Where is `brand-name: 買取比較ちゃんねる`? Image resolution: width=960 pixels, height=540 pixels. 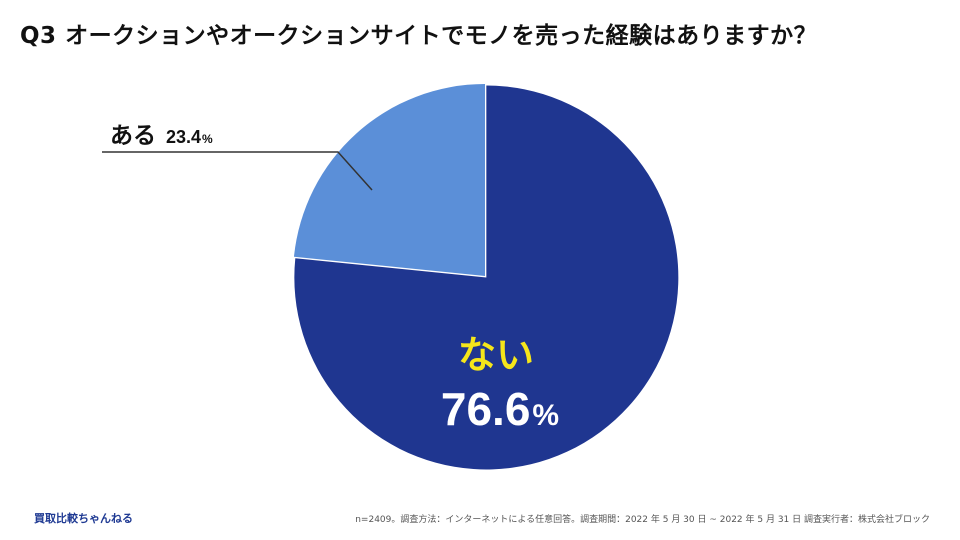
brand-name: 買取比較ちゃんねる is located at coordinates (83, 518).